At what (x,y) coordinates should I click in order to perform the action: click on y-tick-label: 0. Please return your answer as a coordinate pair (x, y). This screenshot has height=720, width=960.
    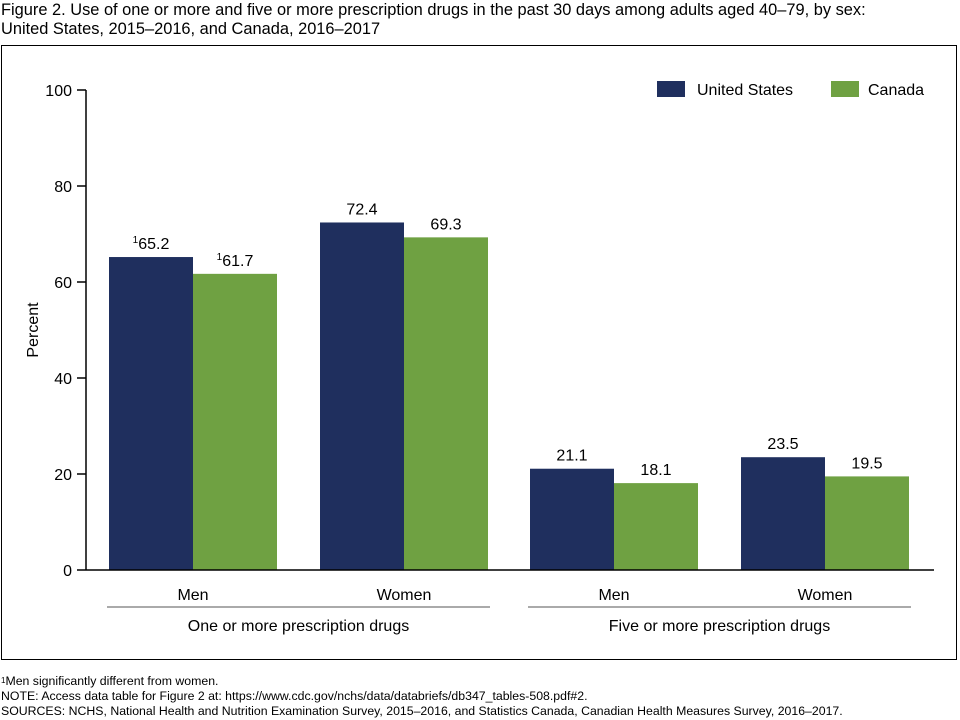
    Looking at the image, I should click on (67, 571).